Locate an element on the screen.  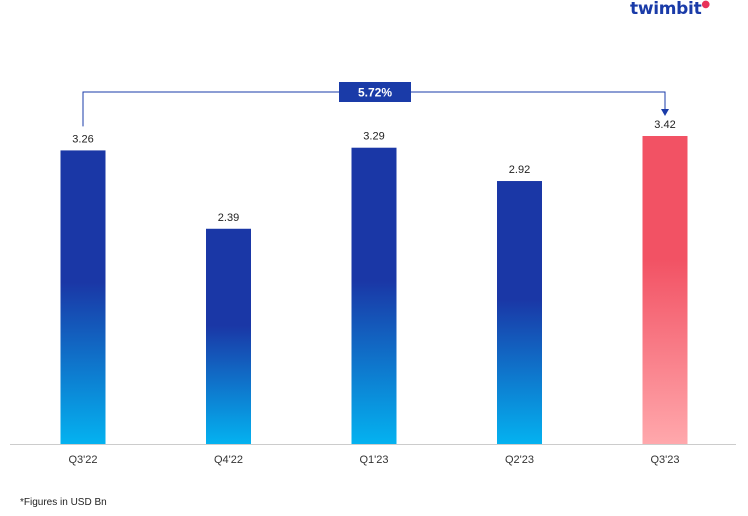
x-tick-label: Q4'22 is located at coordinates (228, 460).